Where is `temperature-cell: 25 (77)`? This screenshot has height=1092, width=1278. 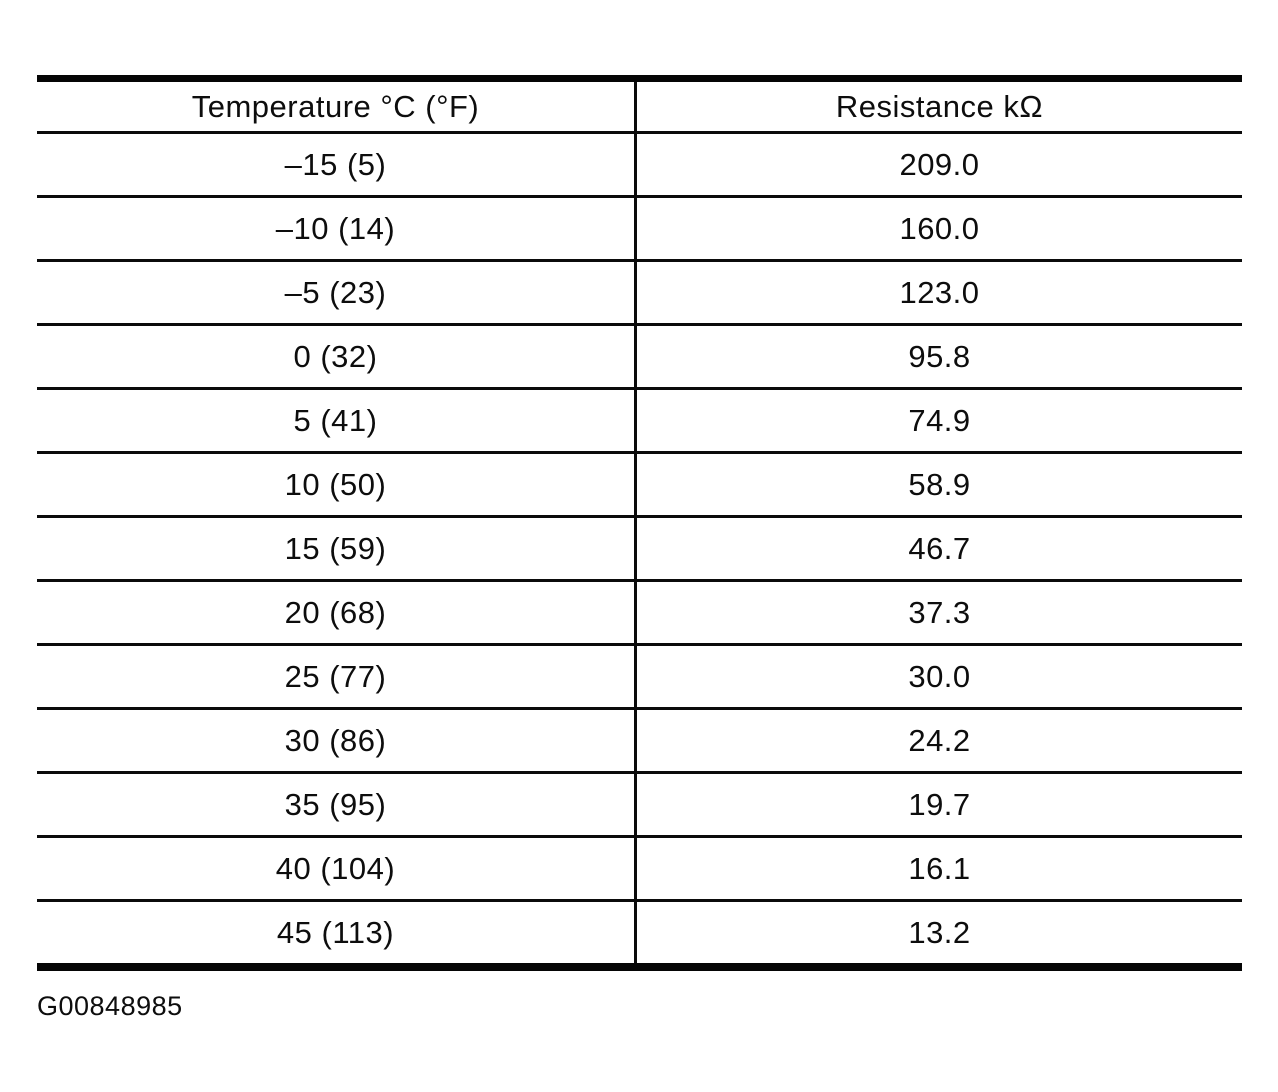 temperature-cell: 25 (77) is located at coordinates (337, 676).